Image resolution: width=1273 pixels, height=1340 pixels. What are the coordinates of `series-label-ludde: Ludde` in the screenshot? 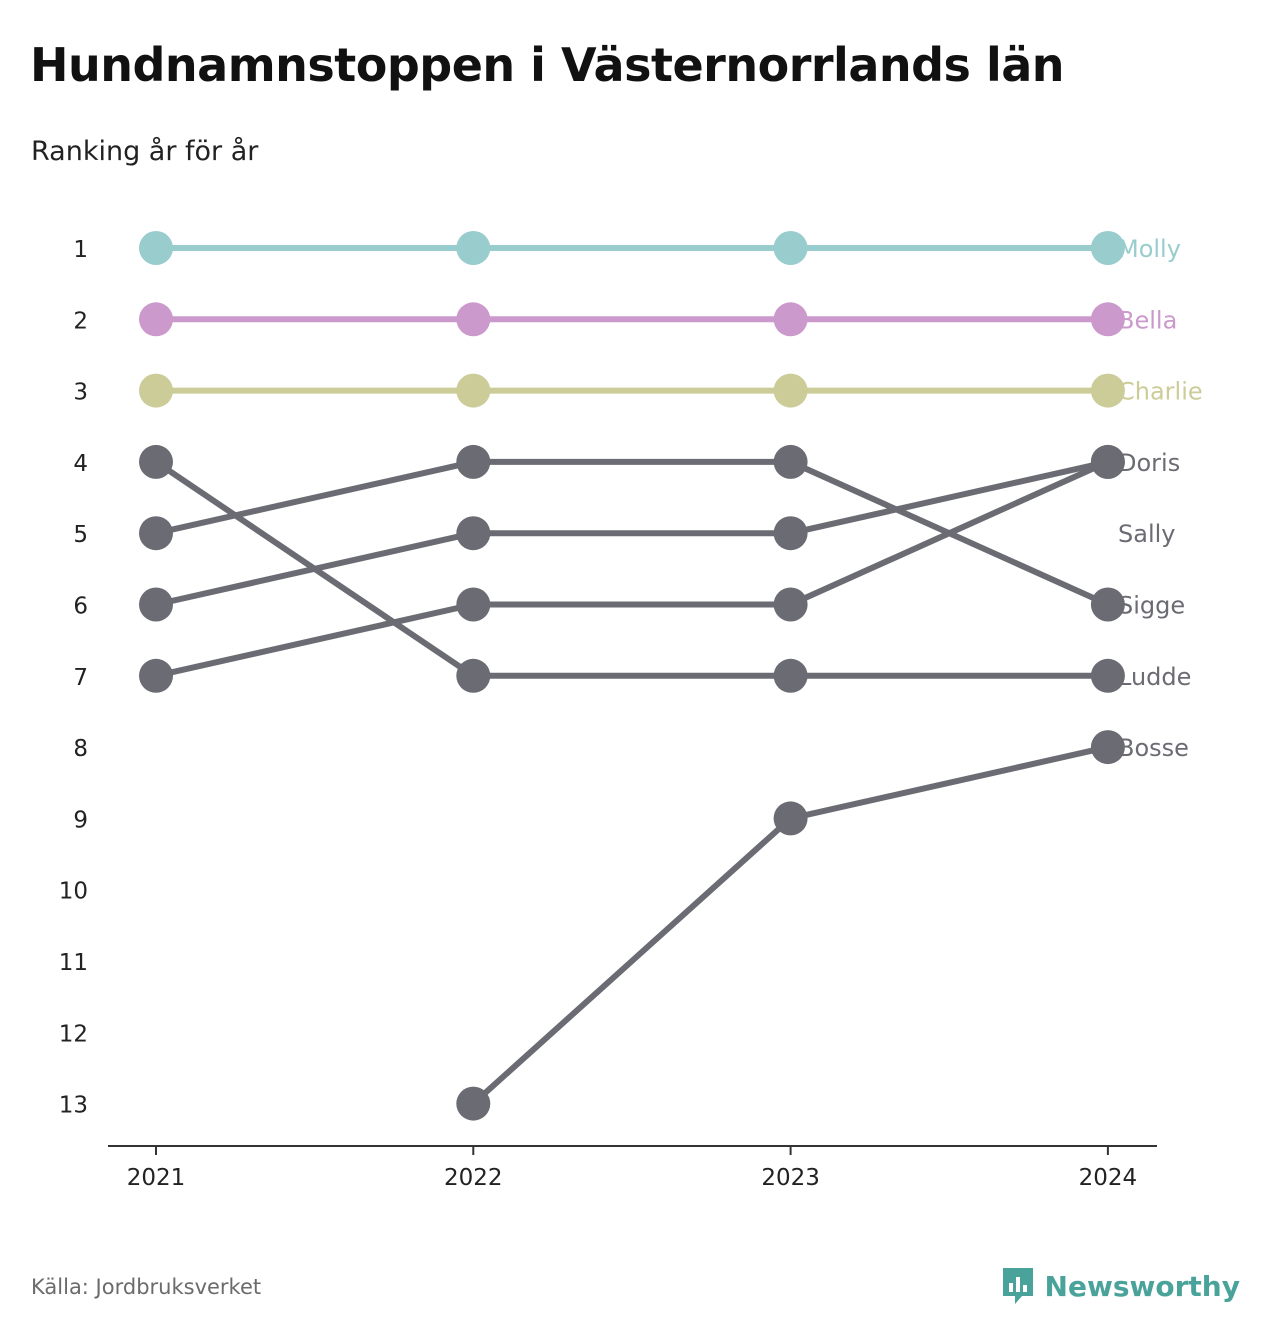 It's located at (1154, 677).